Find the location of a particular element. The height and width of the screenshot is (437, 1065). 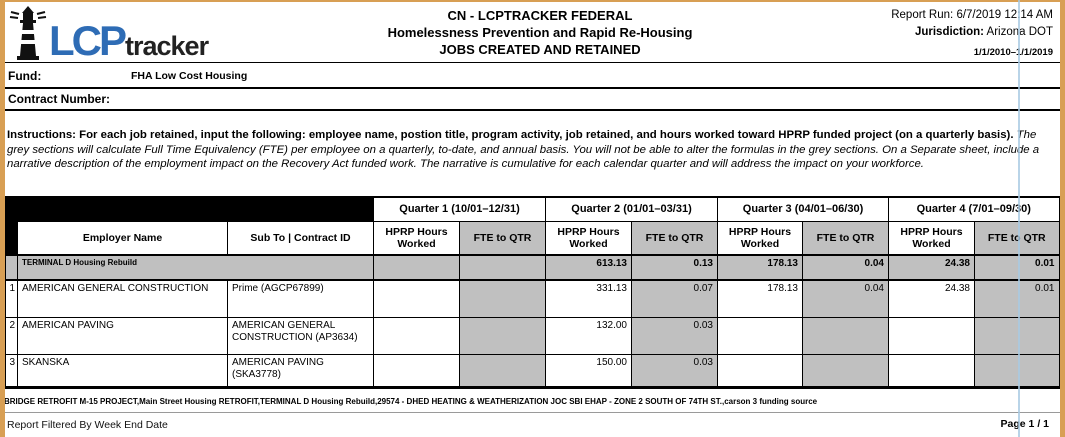

logo-text-tracker: tracker is located at coordinates (167, 45).